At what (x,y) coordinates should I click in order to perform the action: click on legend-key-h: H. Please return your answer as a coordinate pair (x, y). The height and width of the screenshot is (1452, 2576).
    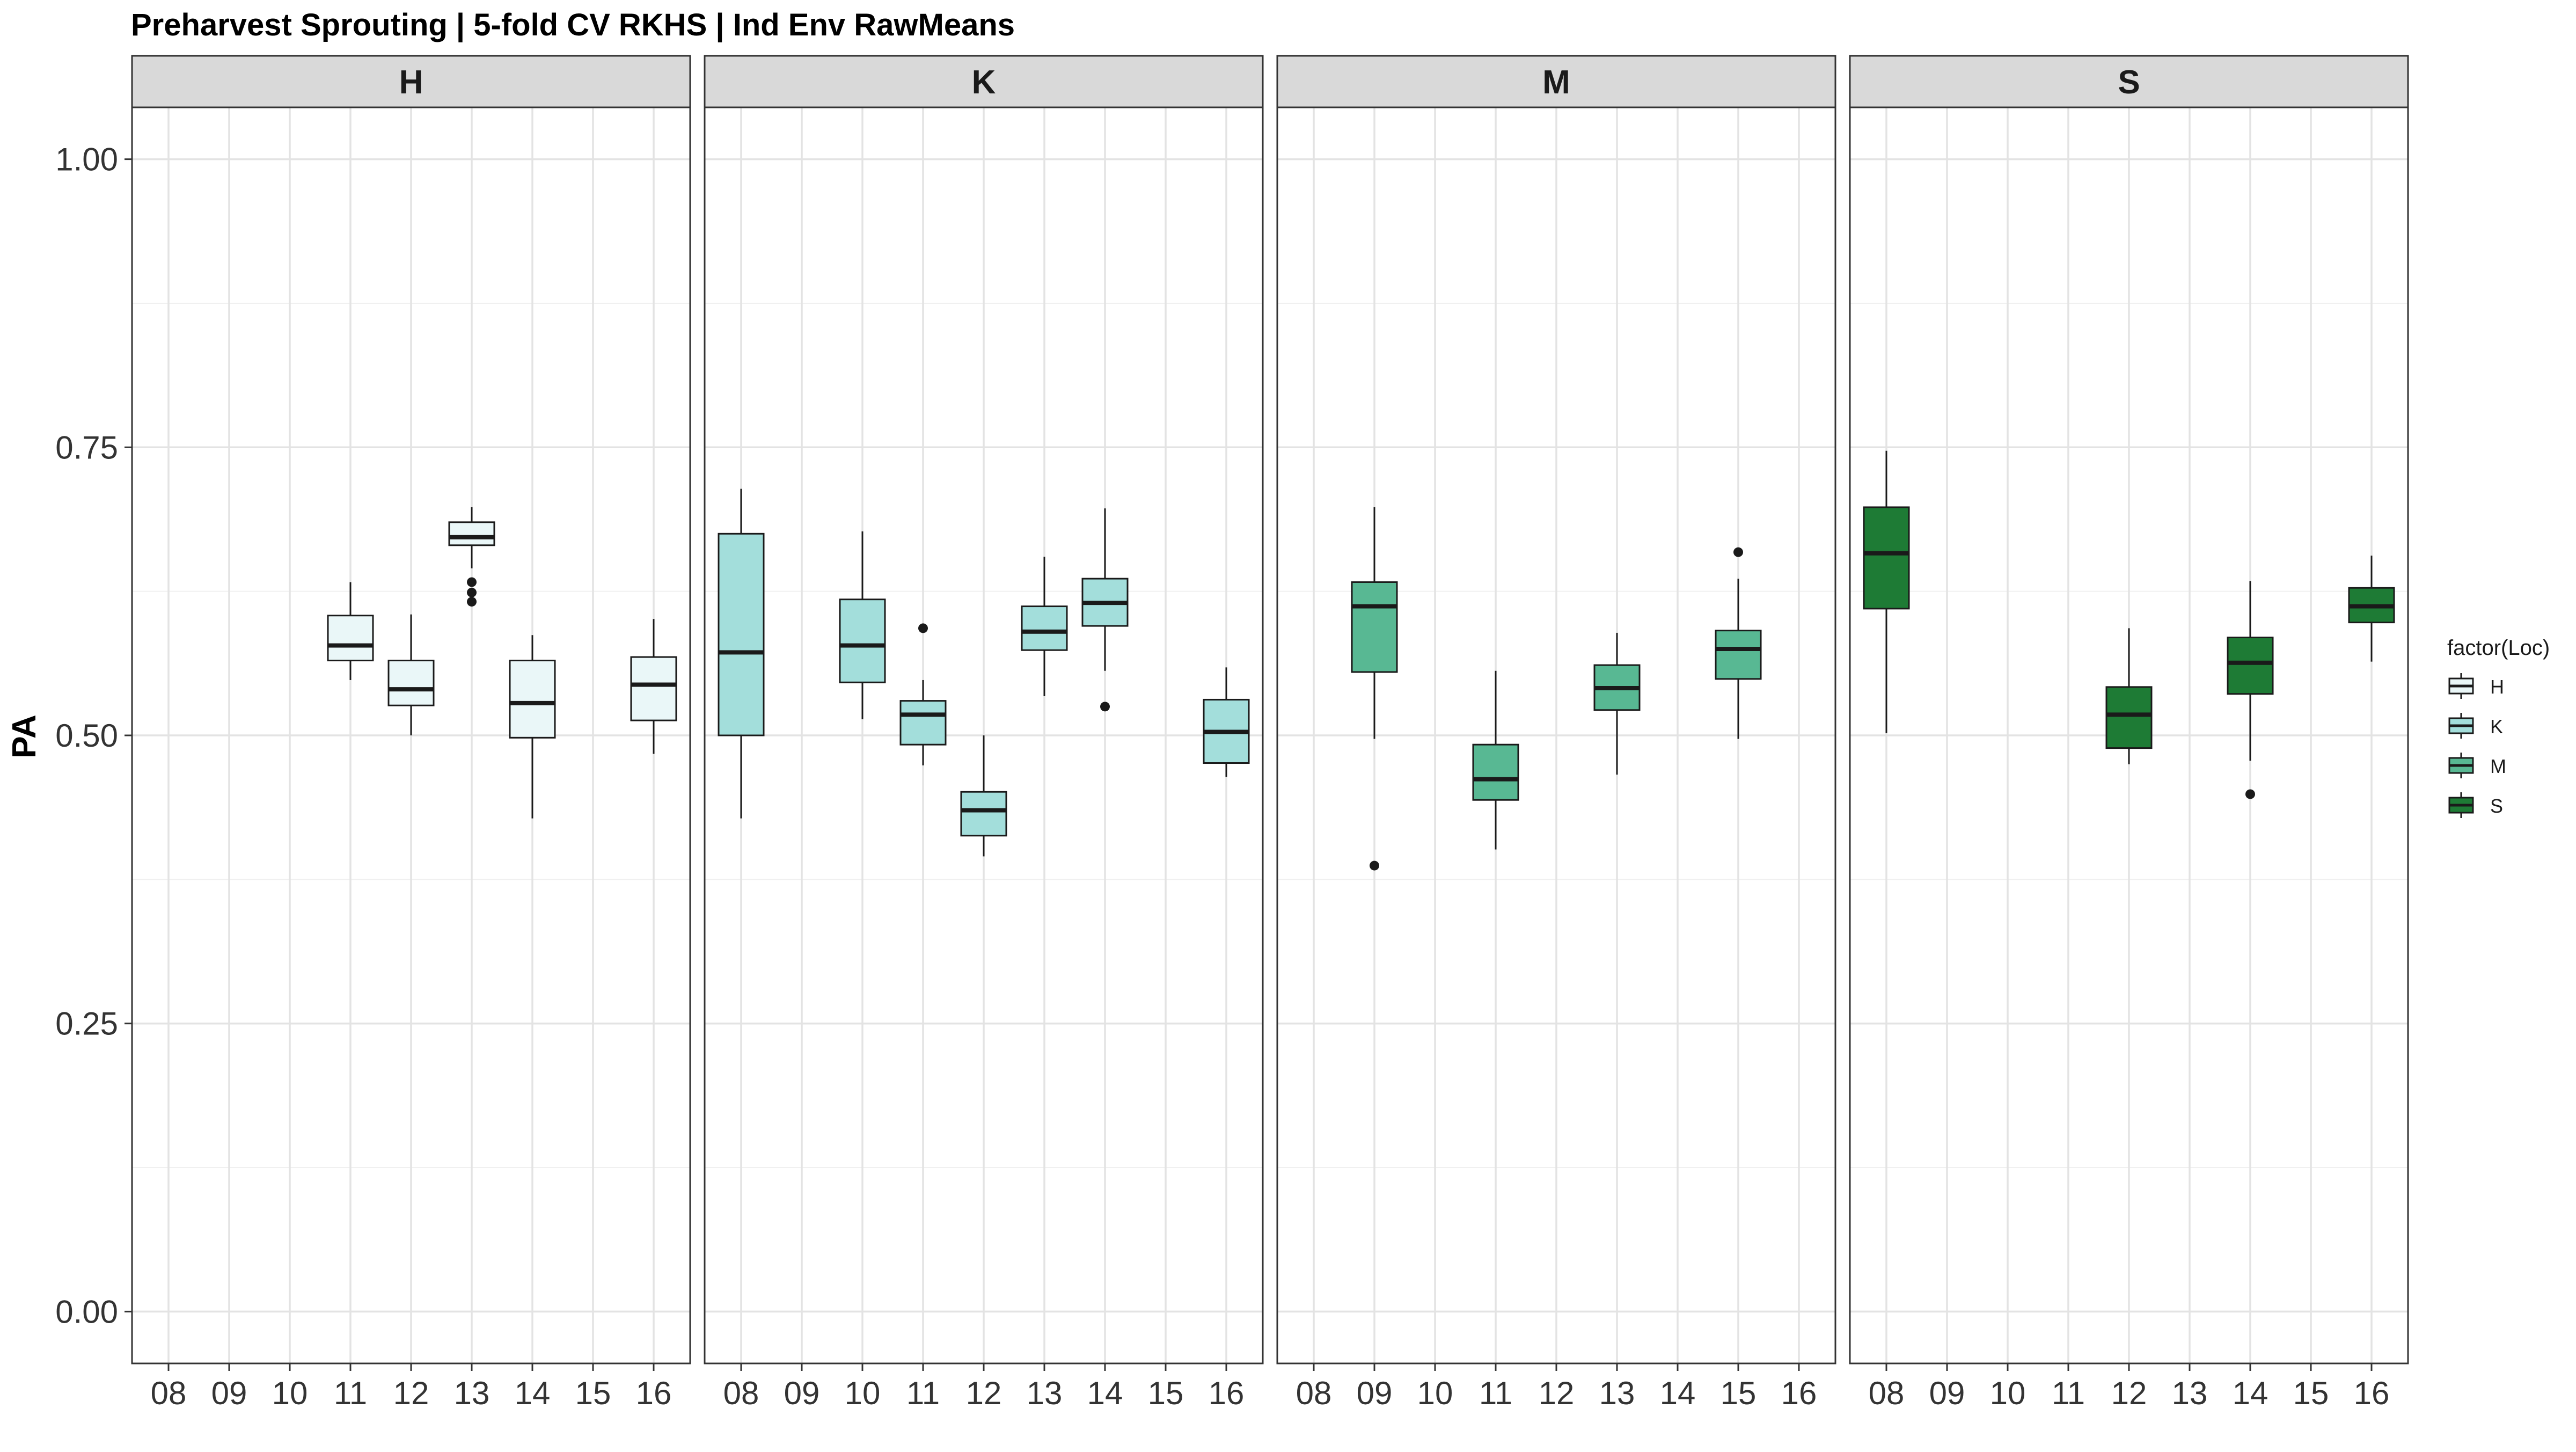
    Looking at the image, I should click on (2475, 686).